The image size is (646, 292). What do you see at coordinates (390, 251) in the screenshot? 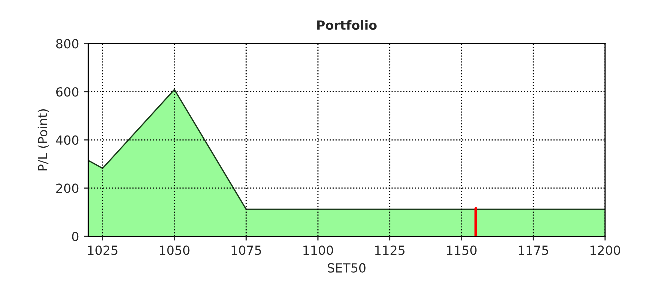
I see `x-tick-label: 1125` at bounding box center [390, 251].